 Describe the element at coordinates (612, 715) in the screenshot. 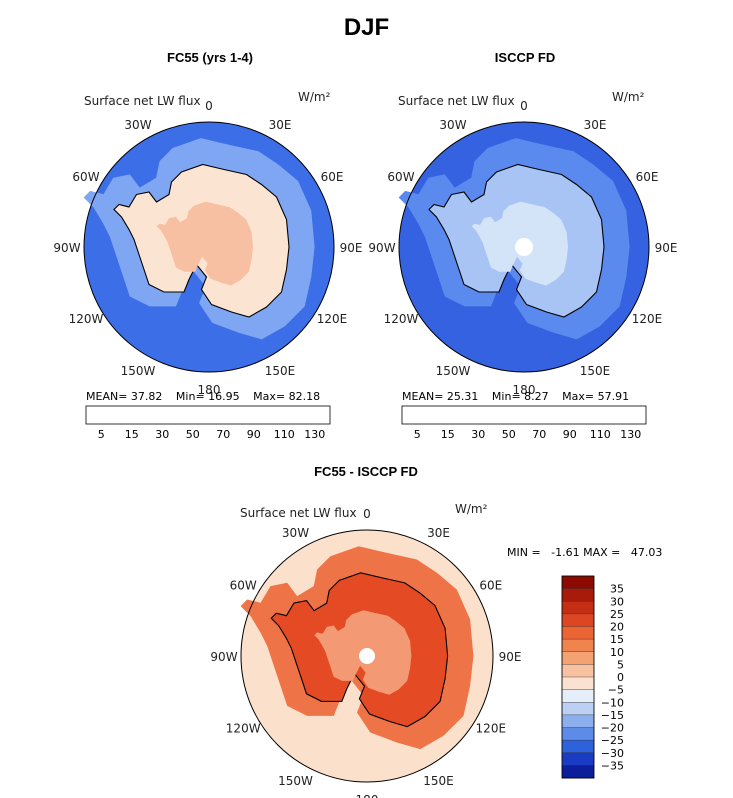

I see `colorbar-tick-label: −15` at that location.